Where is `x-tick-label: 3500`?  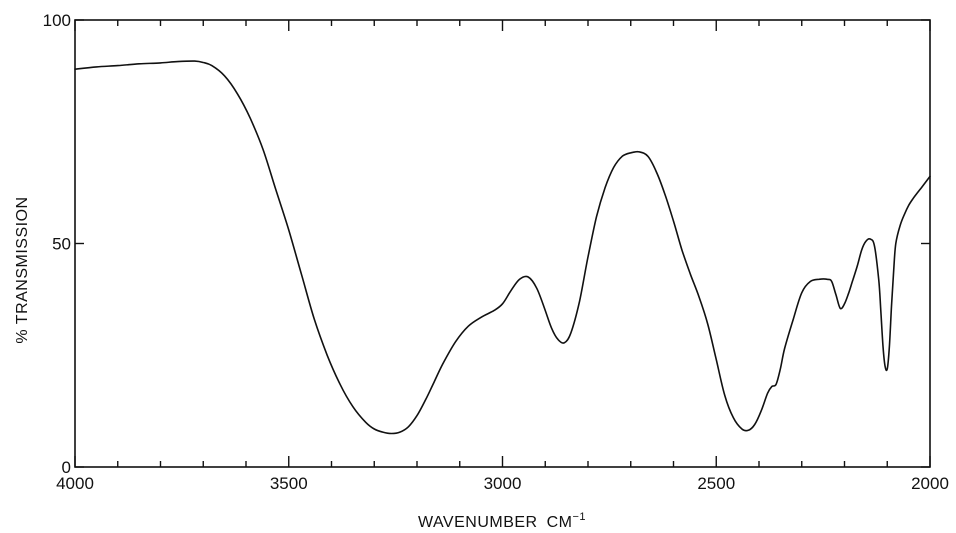 x-tick-label: 3500 is located at coordinates (289, 483).